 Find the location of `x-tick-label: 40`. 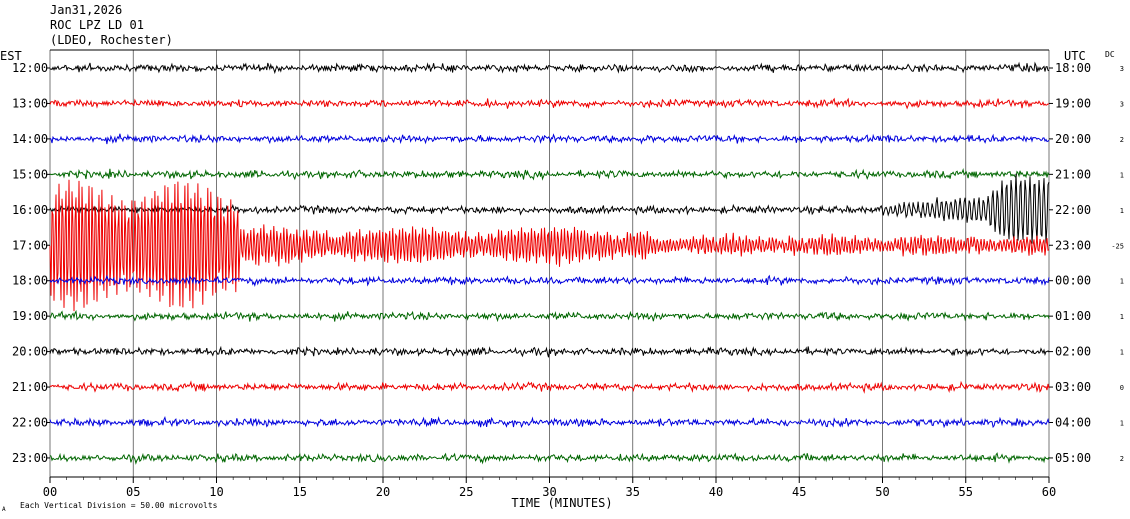

x-tick-label: 40 is located at coordinates (716, 492).